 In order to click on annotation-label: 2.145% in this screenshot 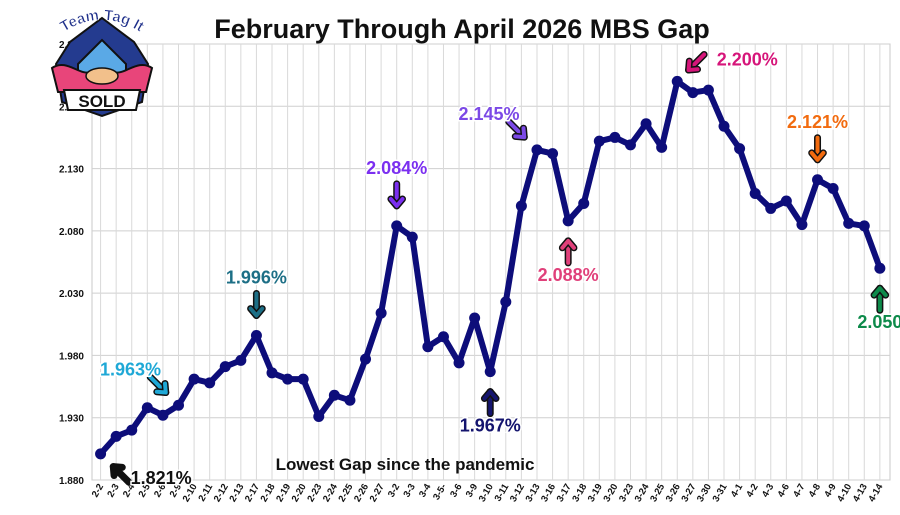, I will do `click(488, 114)`.